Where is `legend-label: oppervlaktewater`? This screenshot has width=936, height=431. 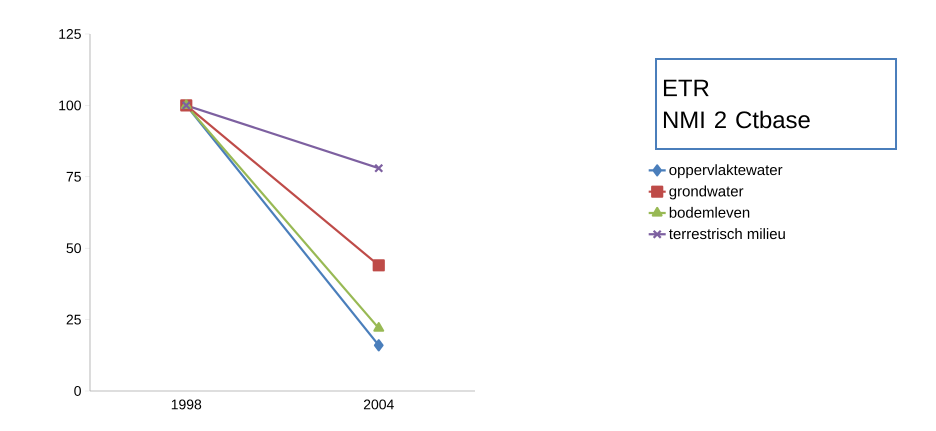 legend-label: oppervlaktewater is located at coordinates (725, 171).